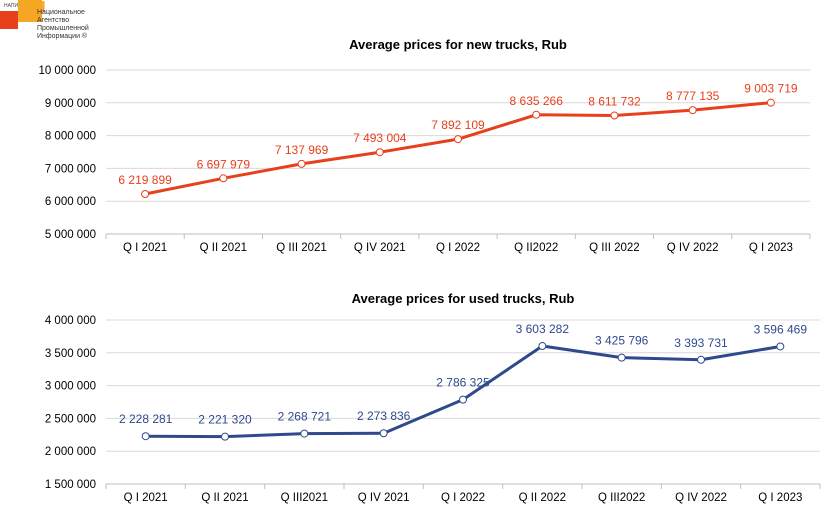 The height and width of the screenshot is (512, 825). Describe the element at coordinates (30, 11) in the screenshot. I see `logo-orange-square` at that location.